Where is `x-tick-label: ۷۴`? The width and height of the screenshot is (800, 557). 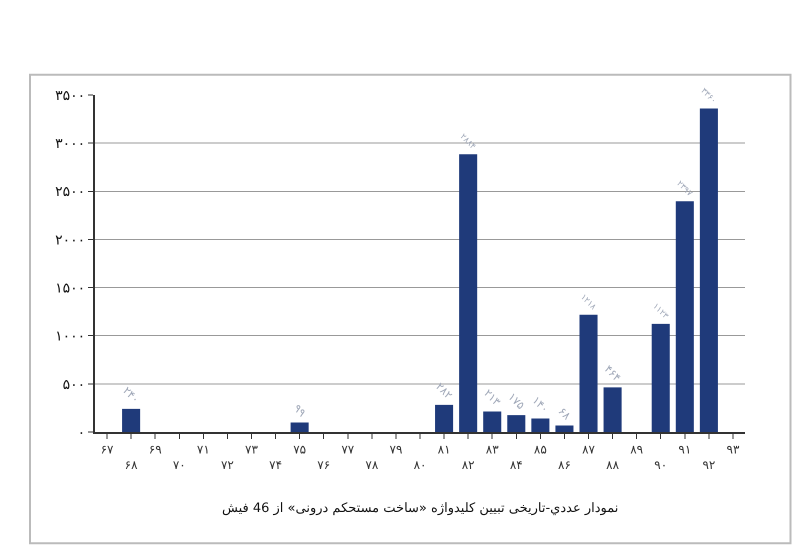
x-tick-label: ۷۴ is located at coordinates (275, 465).